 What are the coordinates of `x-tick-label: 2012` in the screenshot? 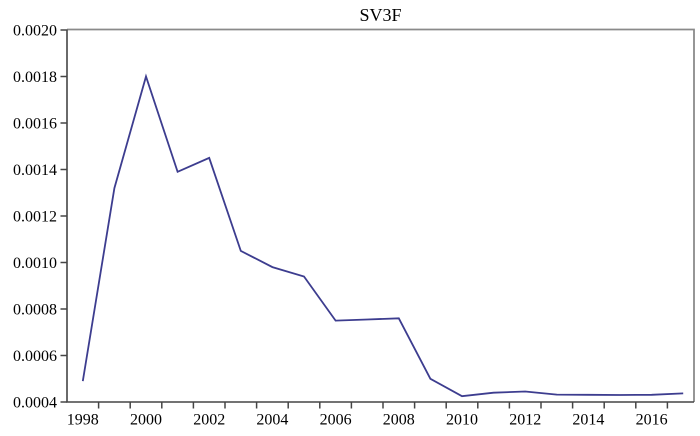 It's located at (525, 420).